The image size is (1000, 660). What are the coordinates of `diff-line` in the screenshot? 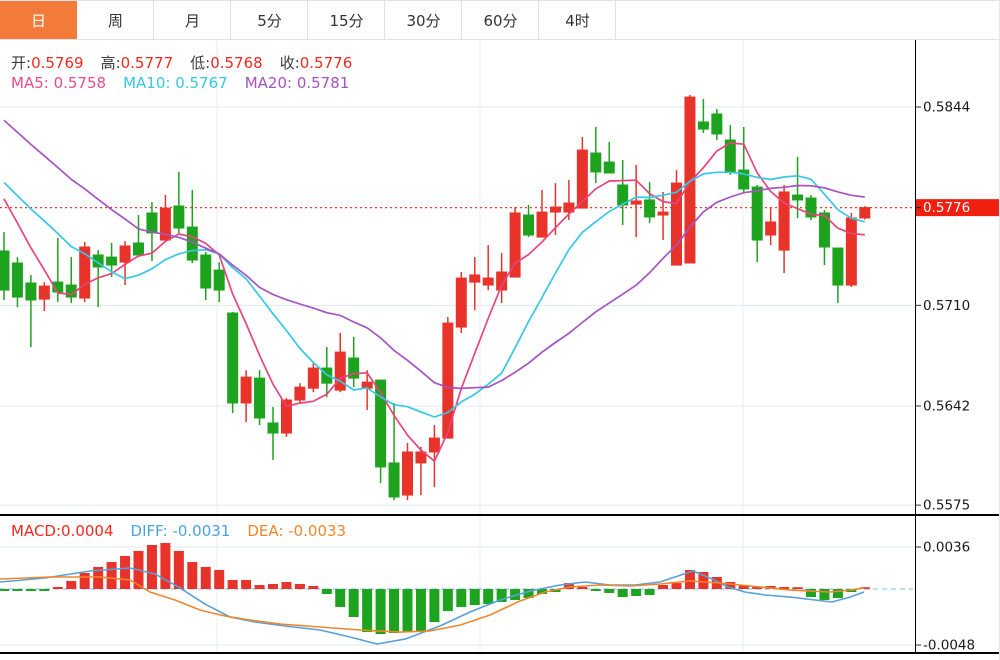 It's located at (432, 606).